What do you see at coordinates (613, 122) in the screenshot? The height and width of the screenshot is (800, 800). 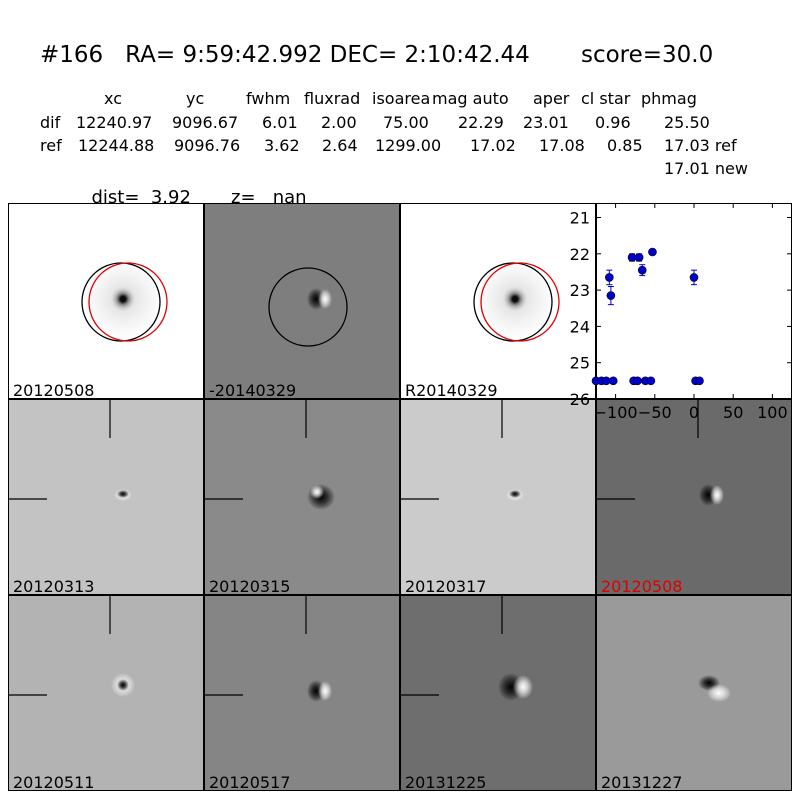 I see `table-cell: 0.96` at bounding box center [613, 122].